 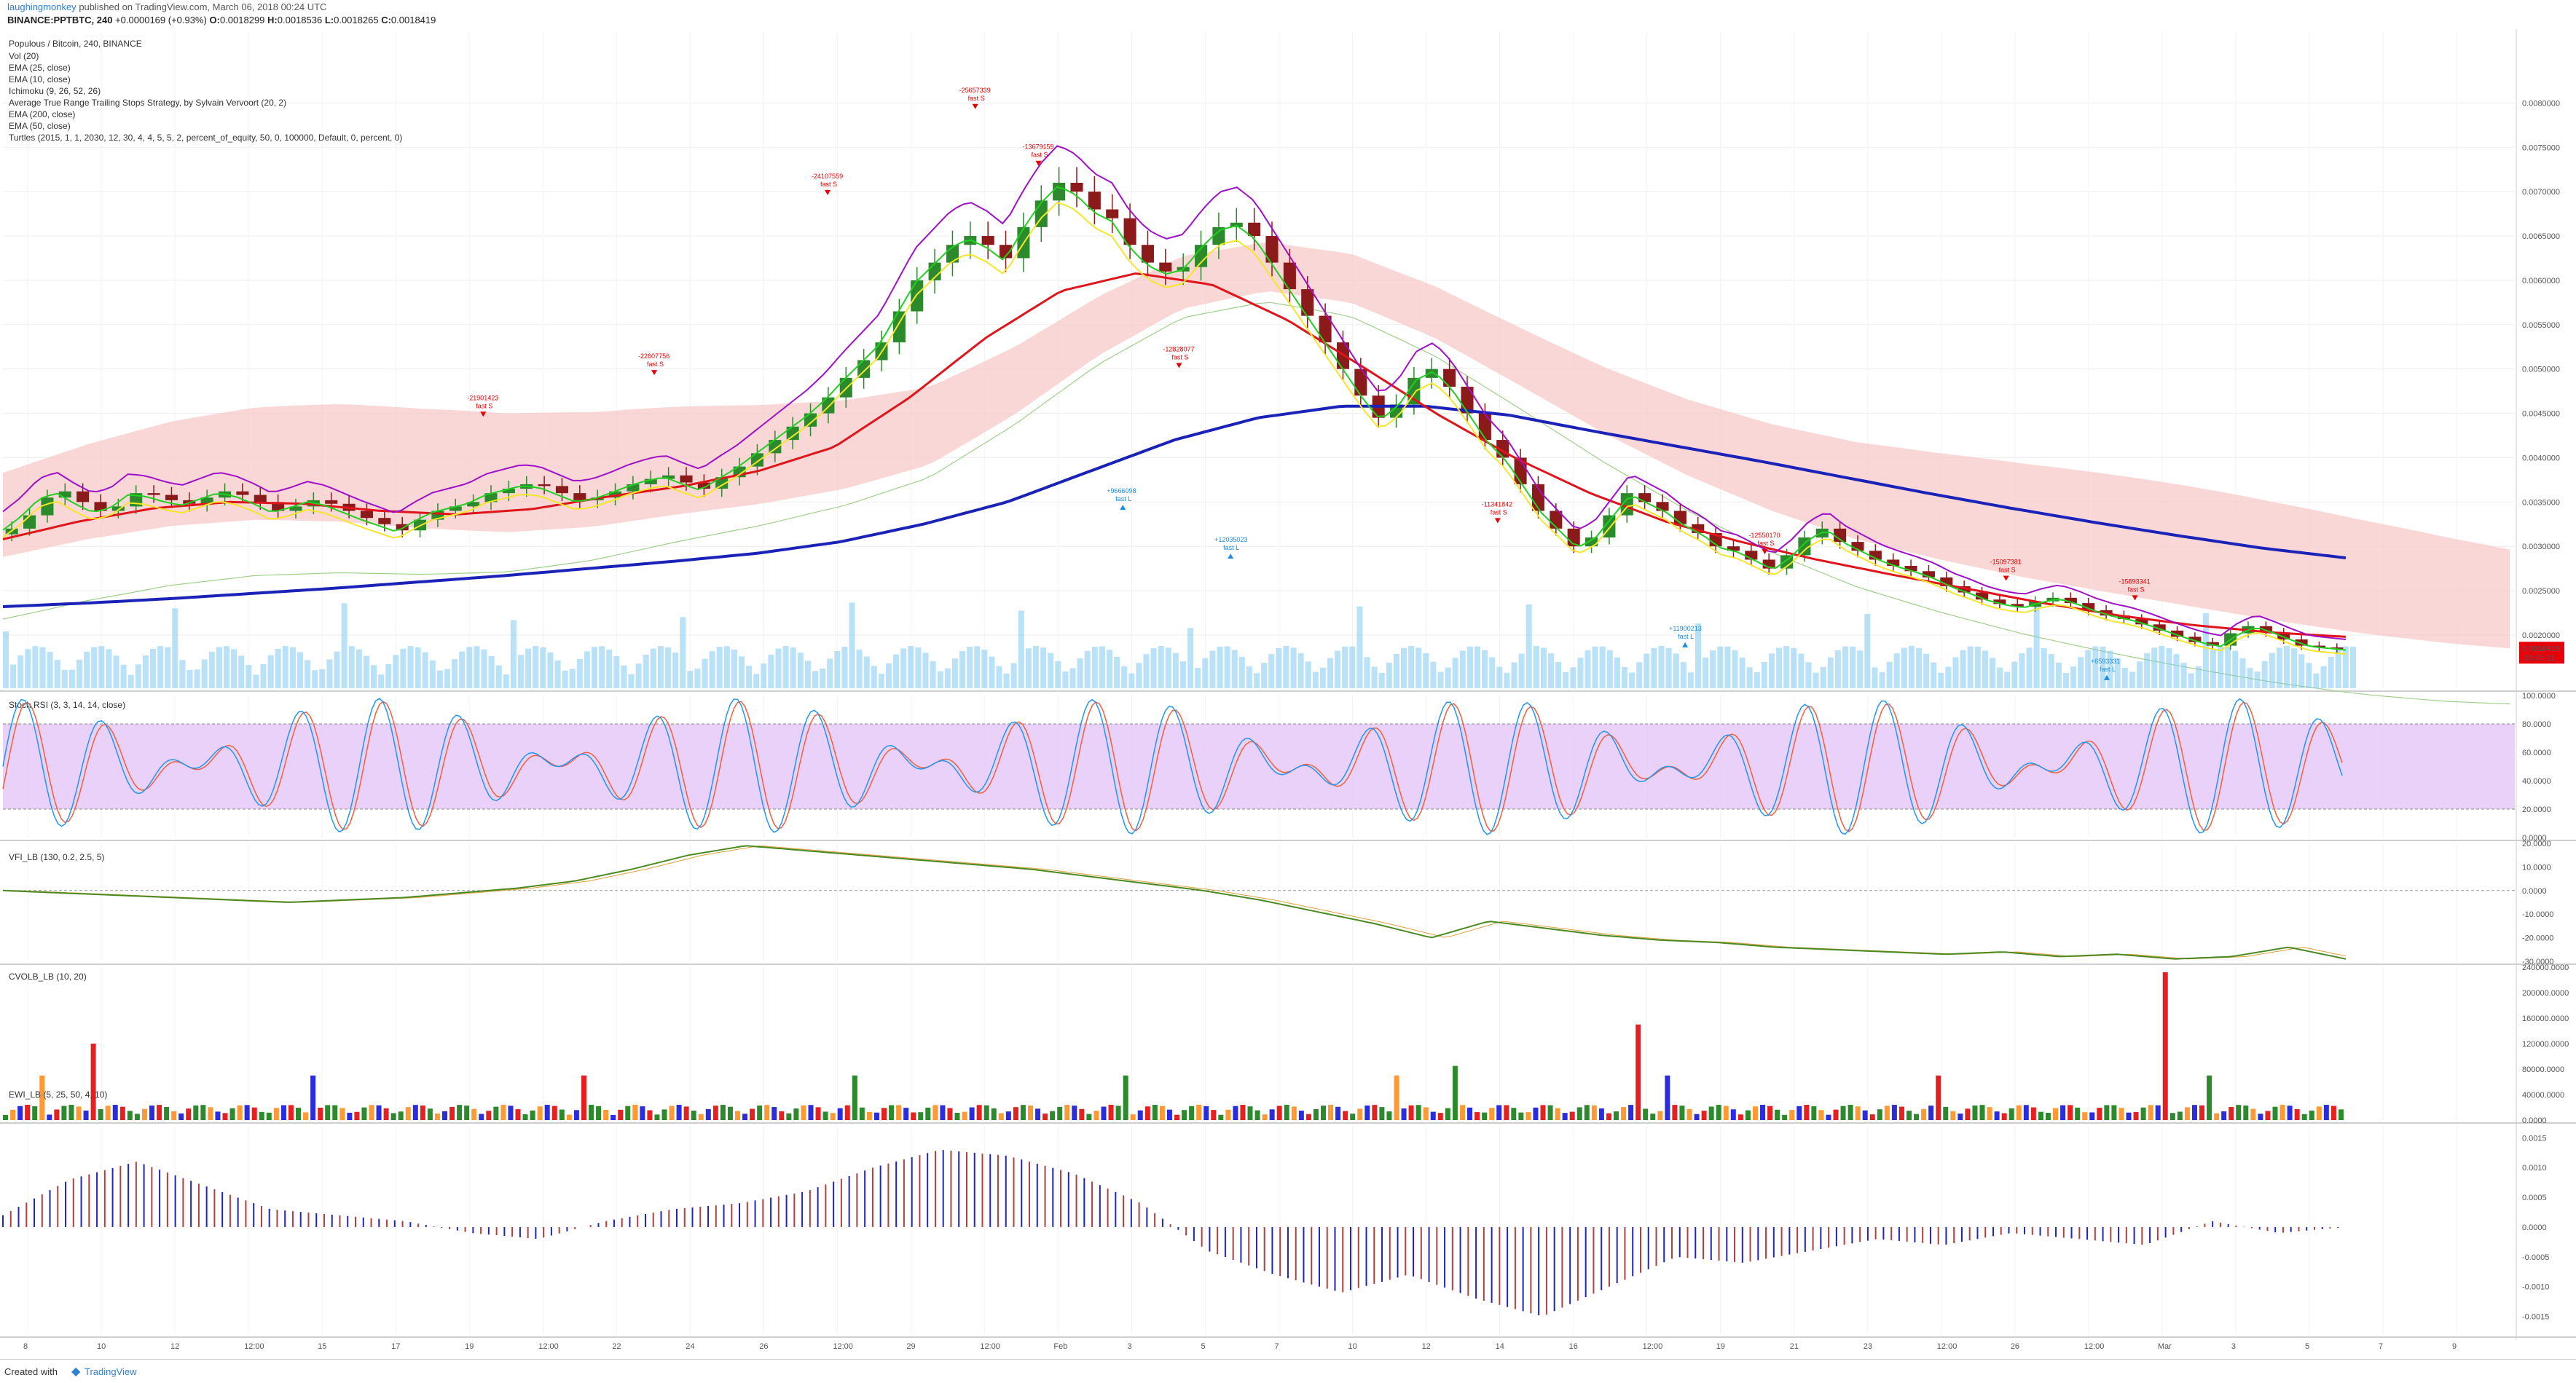 I want to click on legend-item: EMA (10, close), so click(x=40, y=79).